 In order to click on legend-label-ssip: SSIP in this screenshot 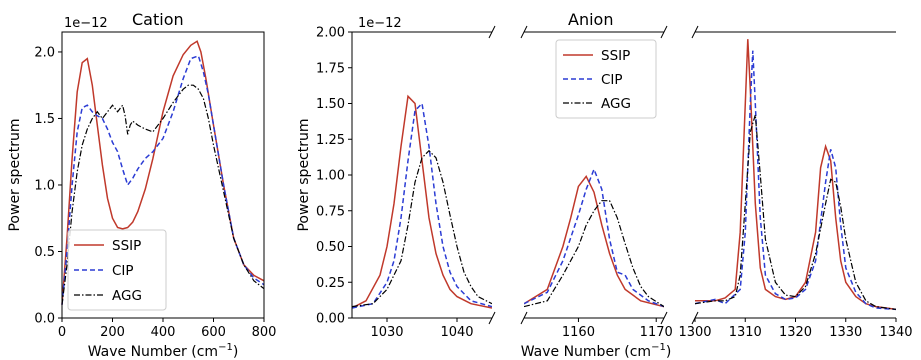, I will do `click(126, 246)`.